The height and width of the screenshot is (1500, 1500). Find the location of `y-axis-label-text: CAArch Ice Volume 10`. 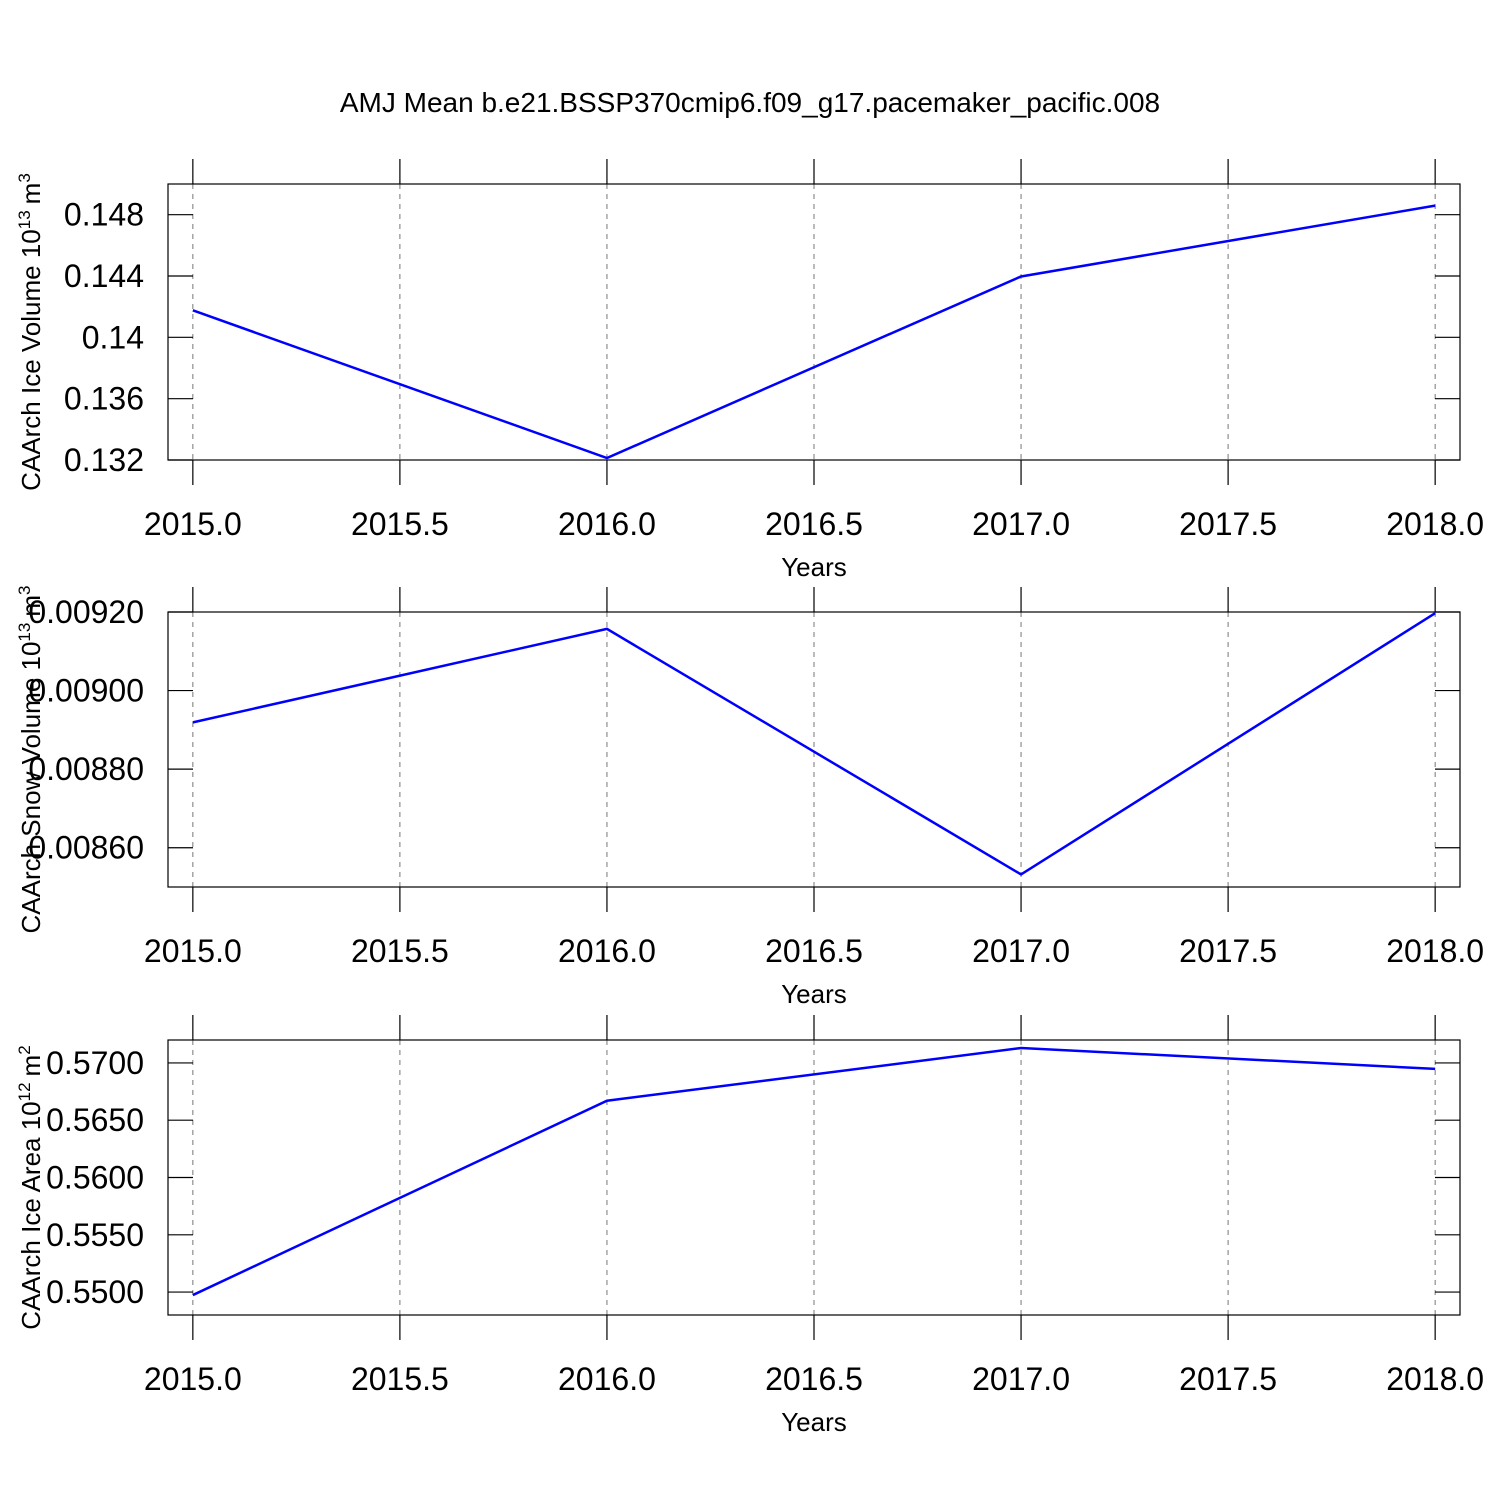

y-axis-label-text: CAArch Ice Volume 10 is located at coordinates (31, 360).